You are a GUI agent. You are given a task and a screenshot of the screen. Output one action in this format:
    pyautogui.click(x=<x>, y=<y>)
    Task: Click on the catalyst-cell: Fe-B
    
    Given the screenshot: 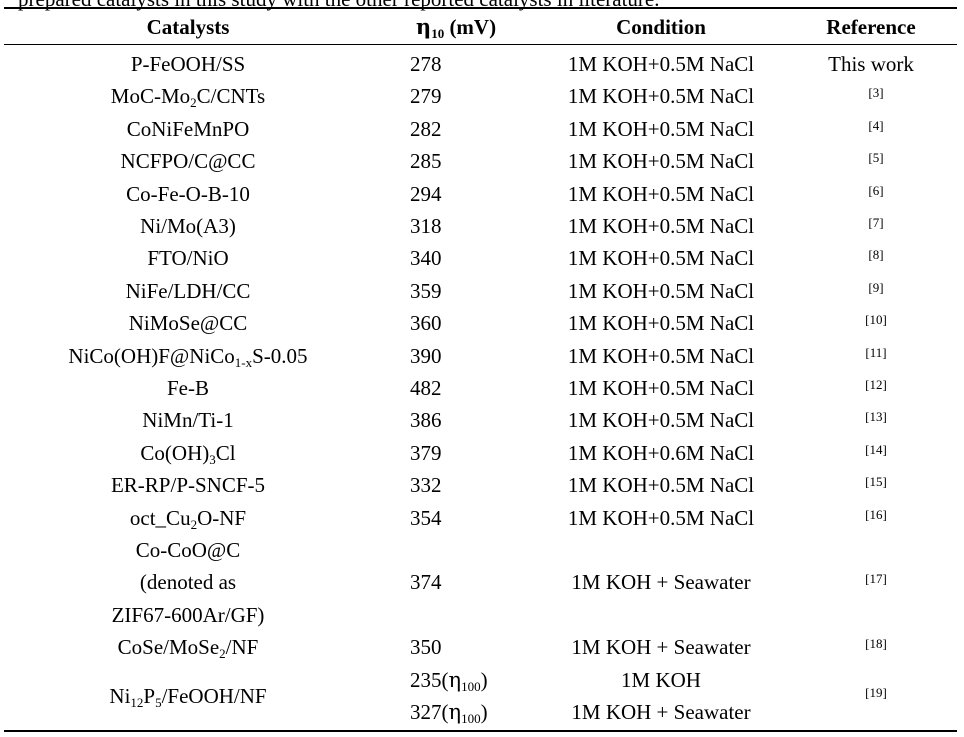 What is the action you would take?
    pyautogui.click(x=188, y=388)
    